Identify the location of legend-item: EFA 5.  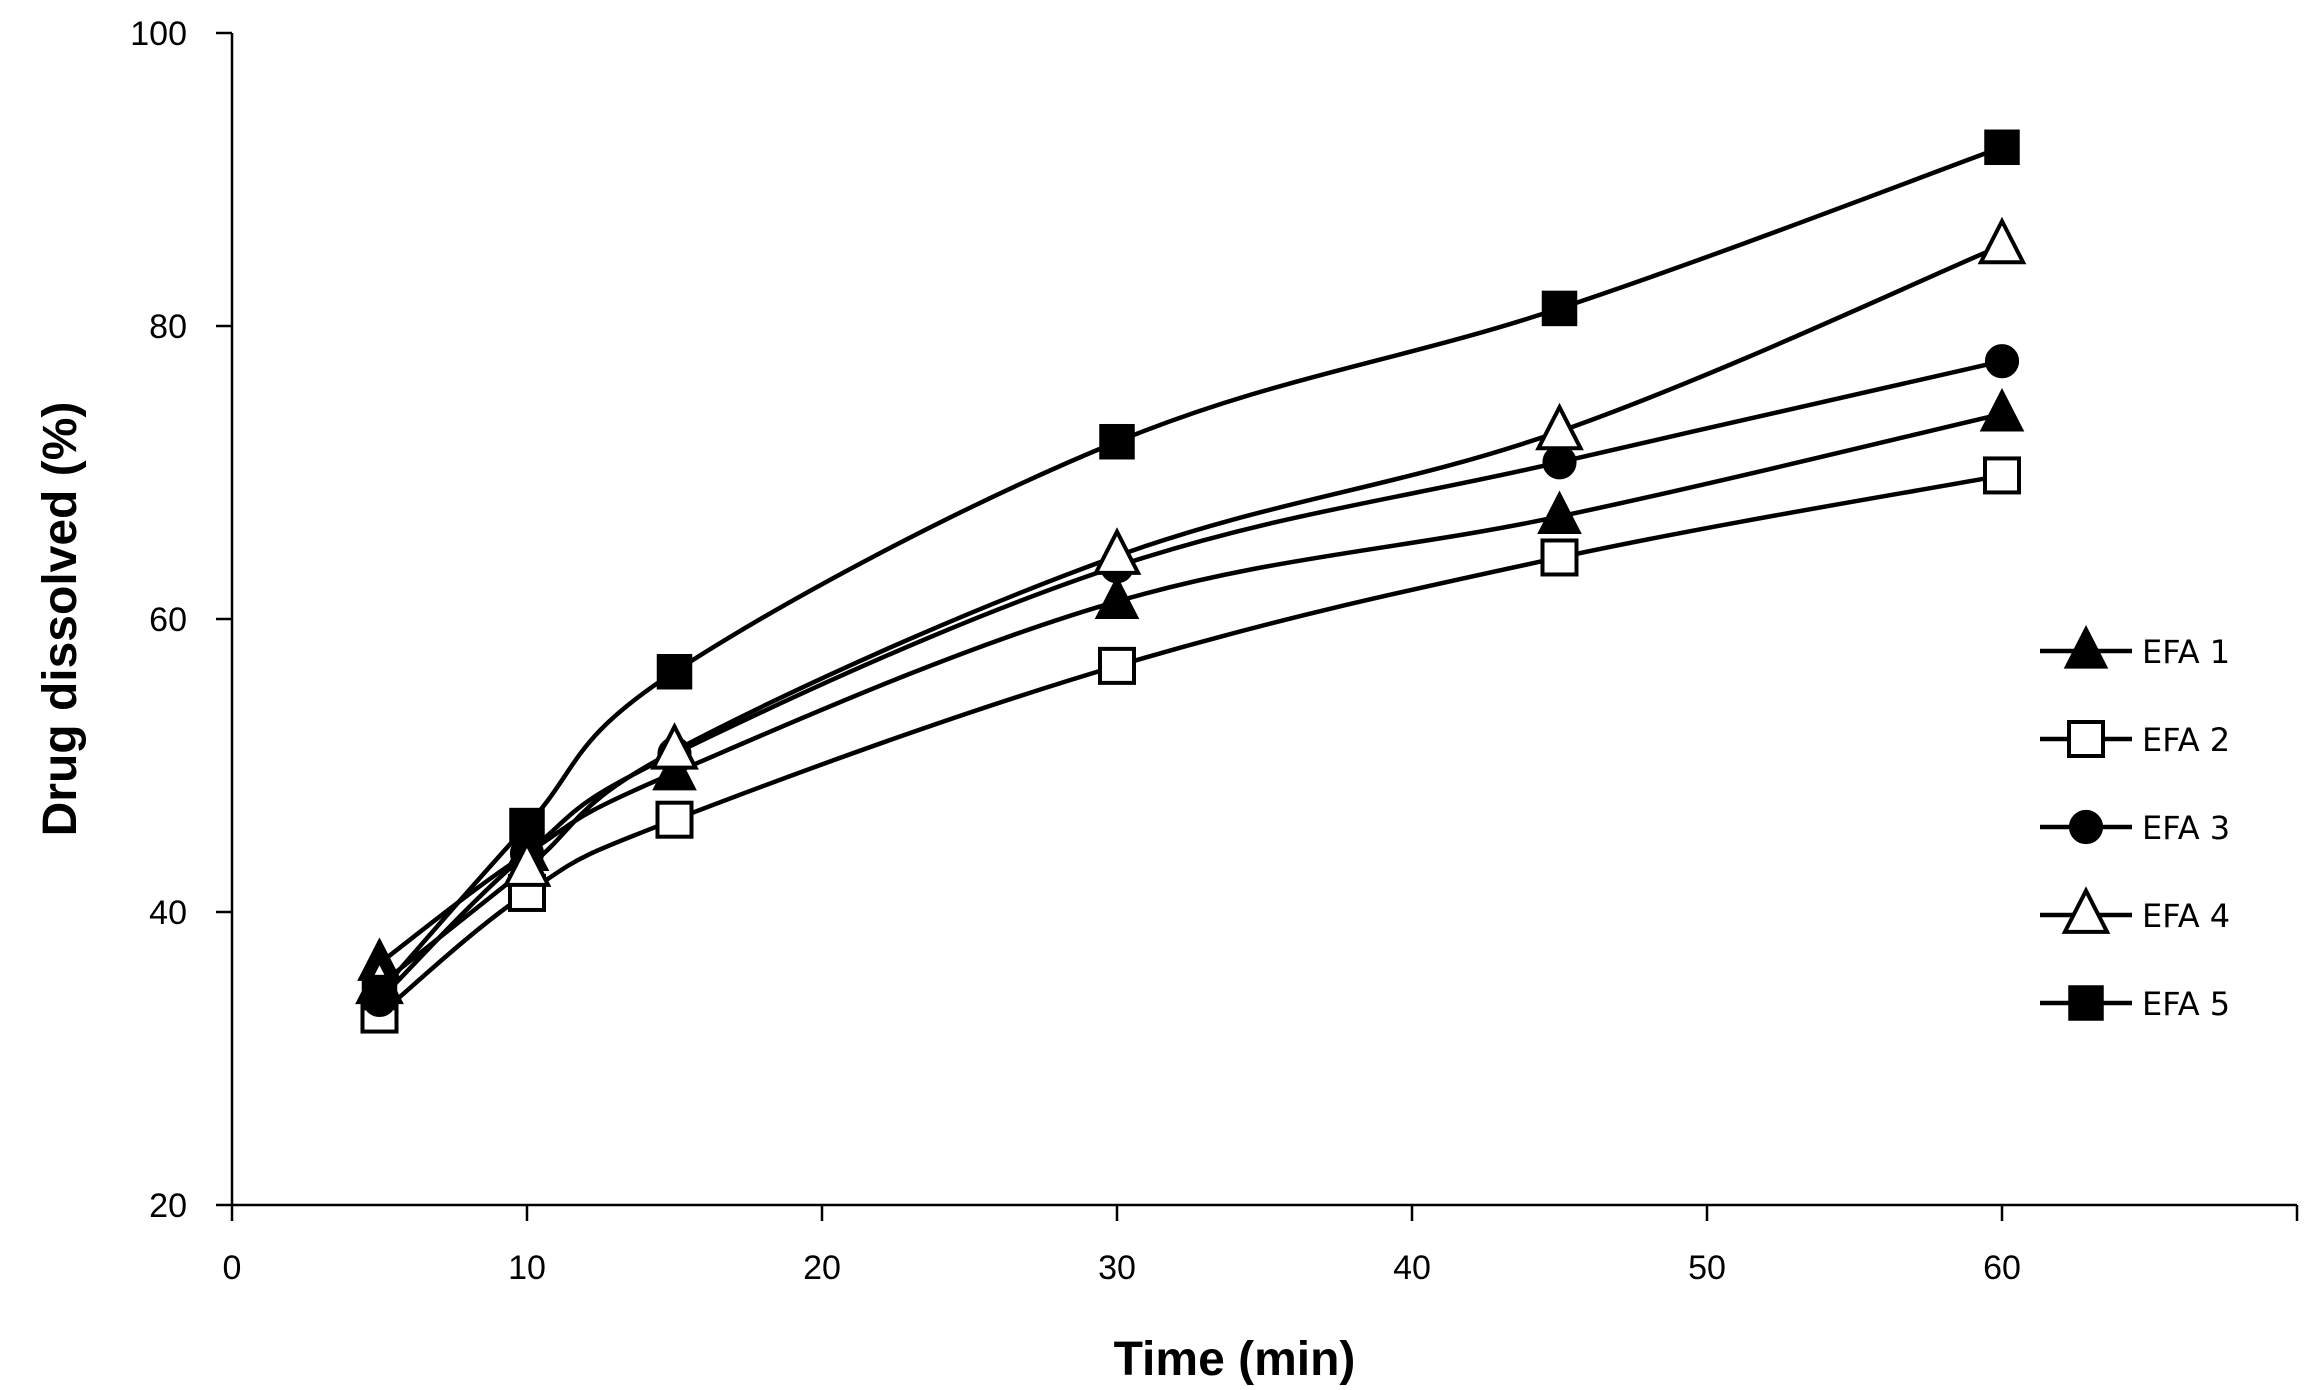
(2135, 1004).